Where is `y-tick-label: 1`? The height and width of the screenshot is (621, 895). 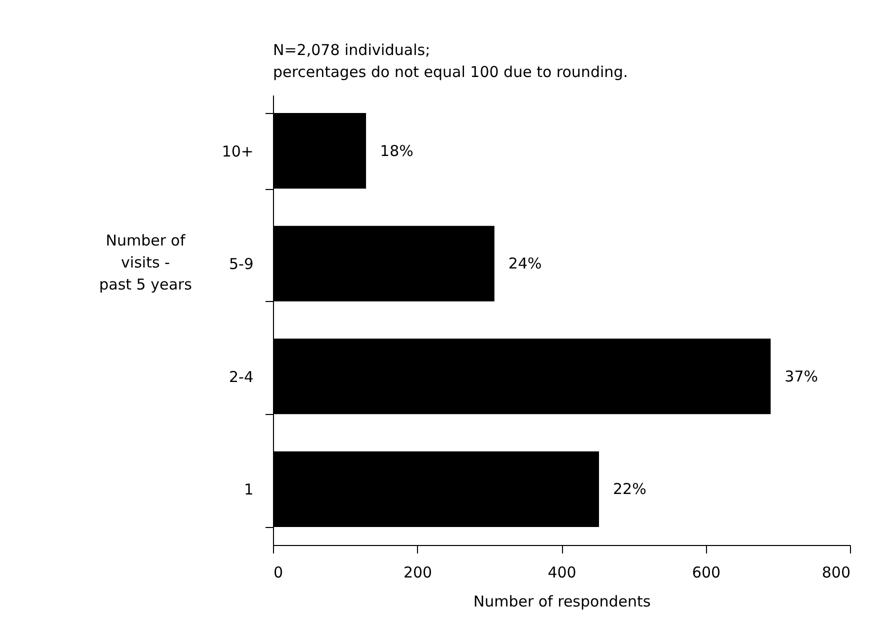
y-tick-label: 1 is located at coordinates (249, 489).